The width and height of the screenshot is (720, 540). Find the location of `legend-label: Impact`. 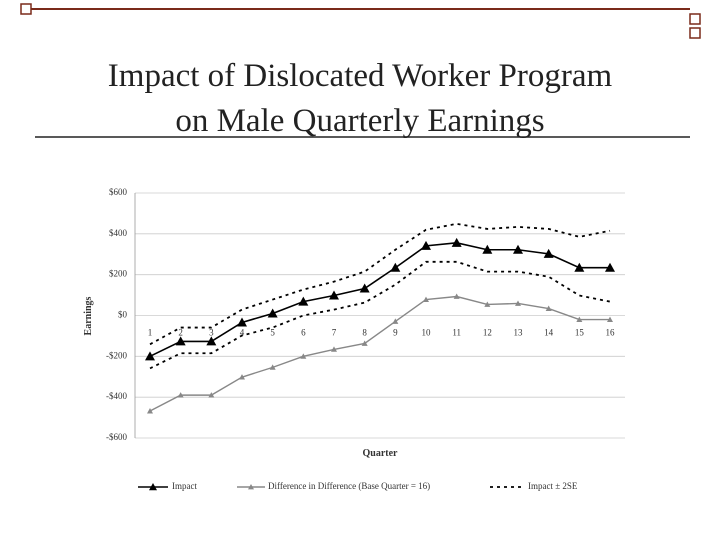

legend-label: Impact is located at coordinates (184, 486).